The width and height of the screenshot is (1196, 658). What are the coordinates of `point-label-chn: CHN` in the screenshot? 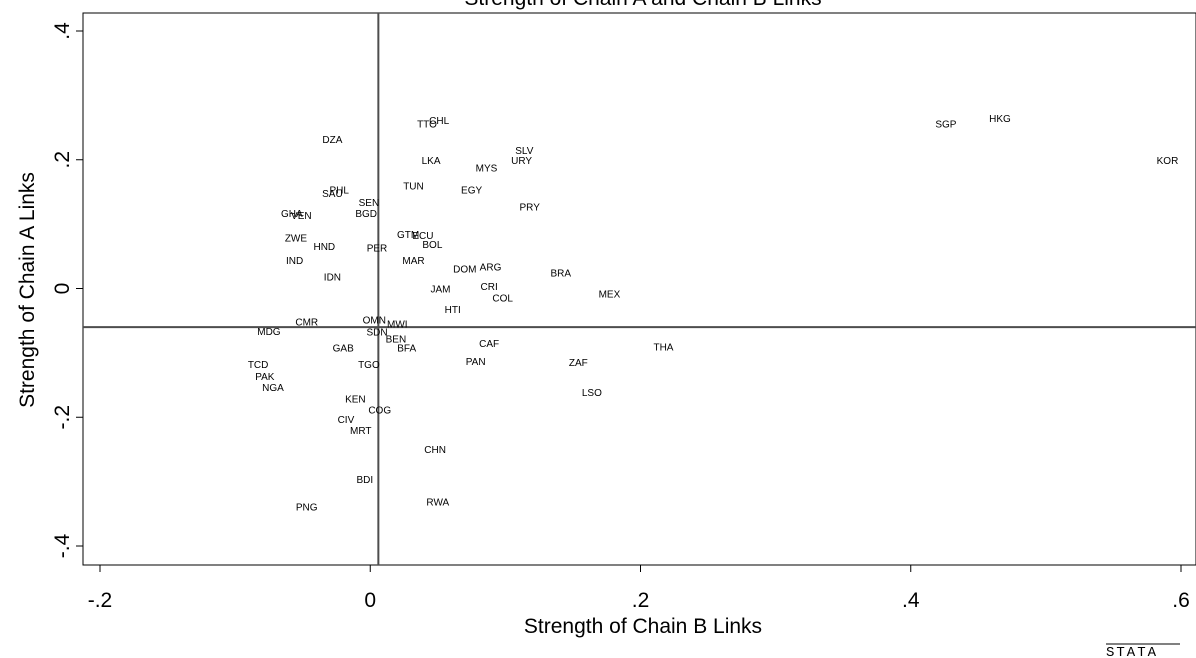 It's located at (435, 450).